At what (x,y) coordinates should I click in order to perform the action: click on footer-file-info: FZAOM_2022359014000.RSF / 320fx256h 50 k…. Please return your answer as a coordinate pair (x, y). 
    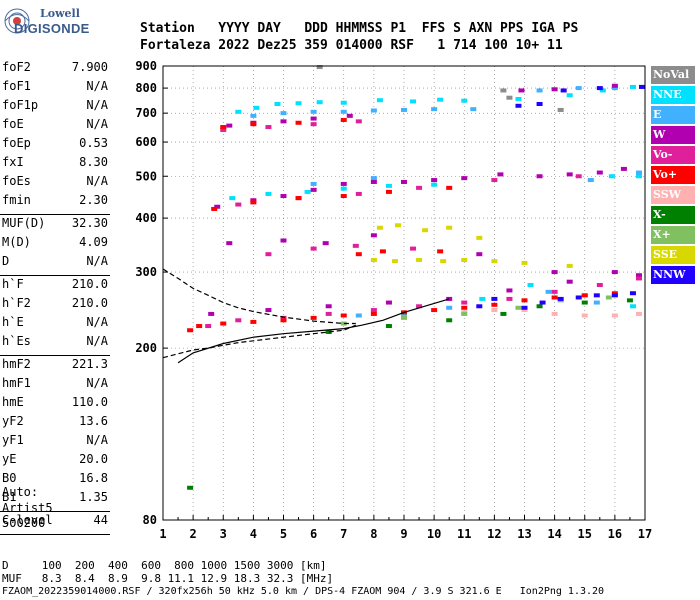
    Looking at the image, I should click on (303, 591).